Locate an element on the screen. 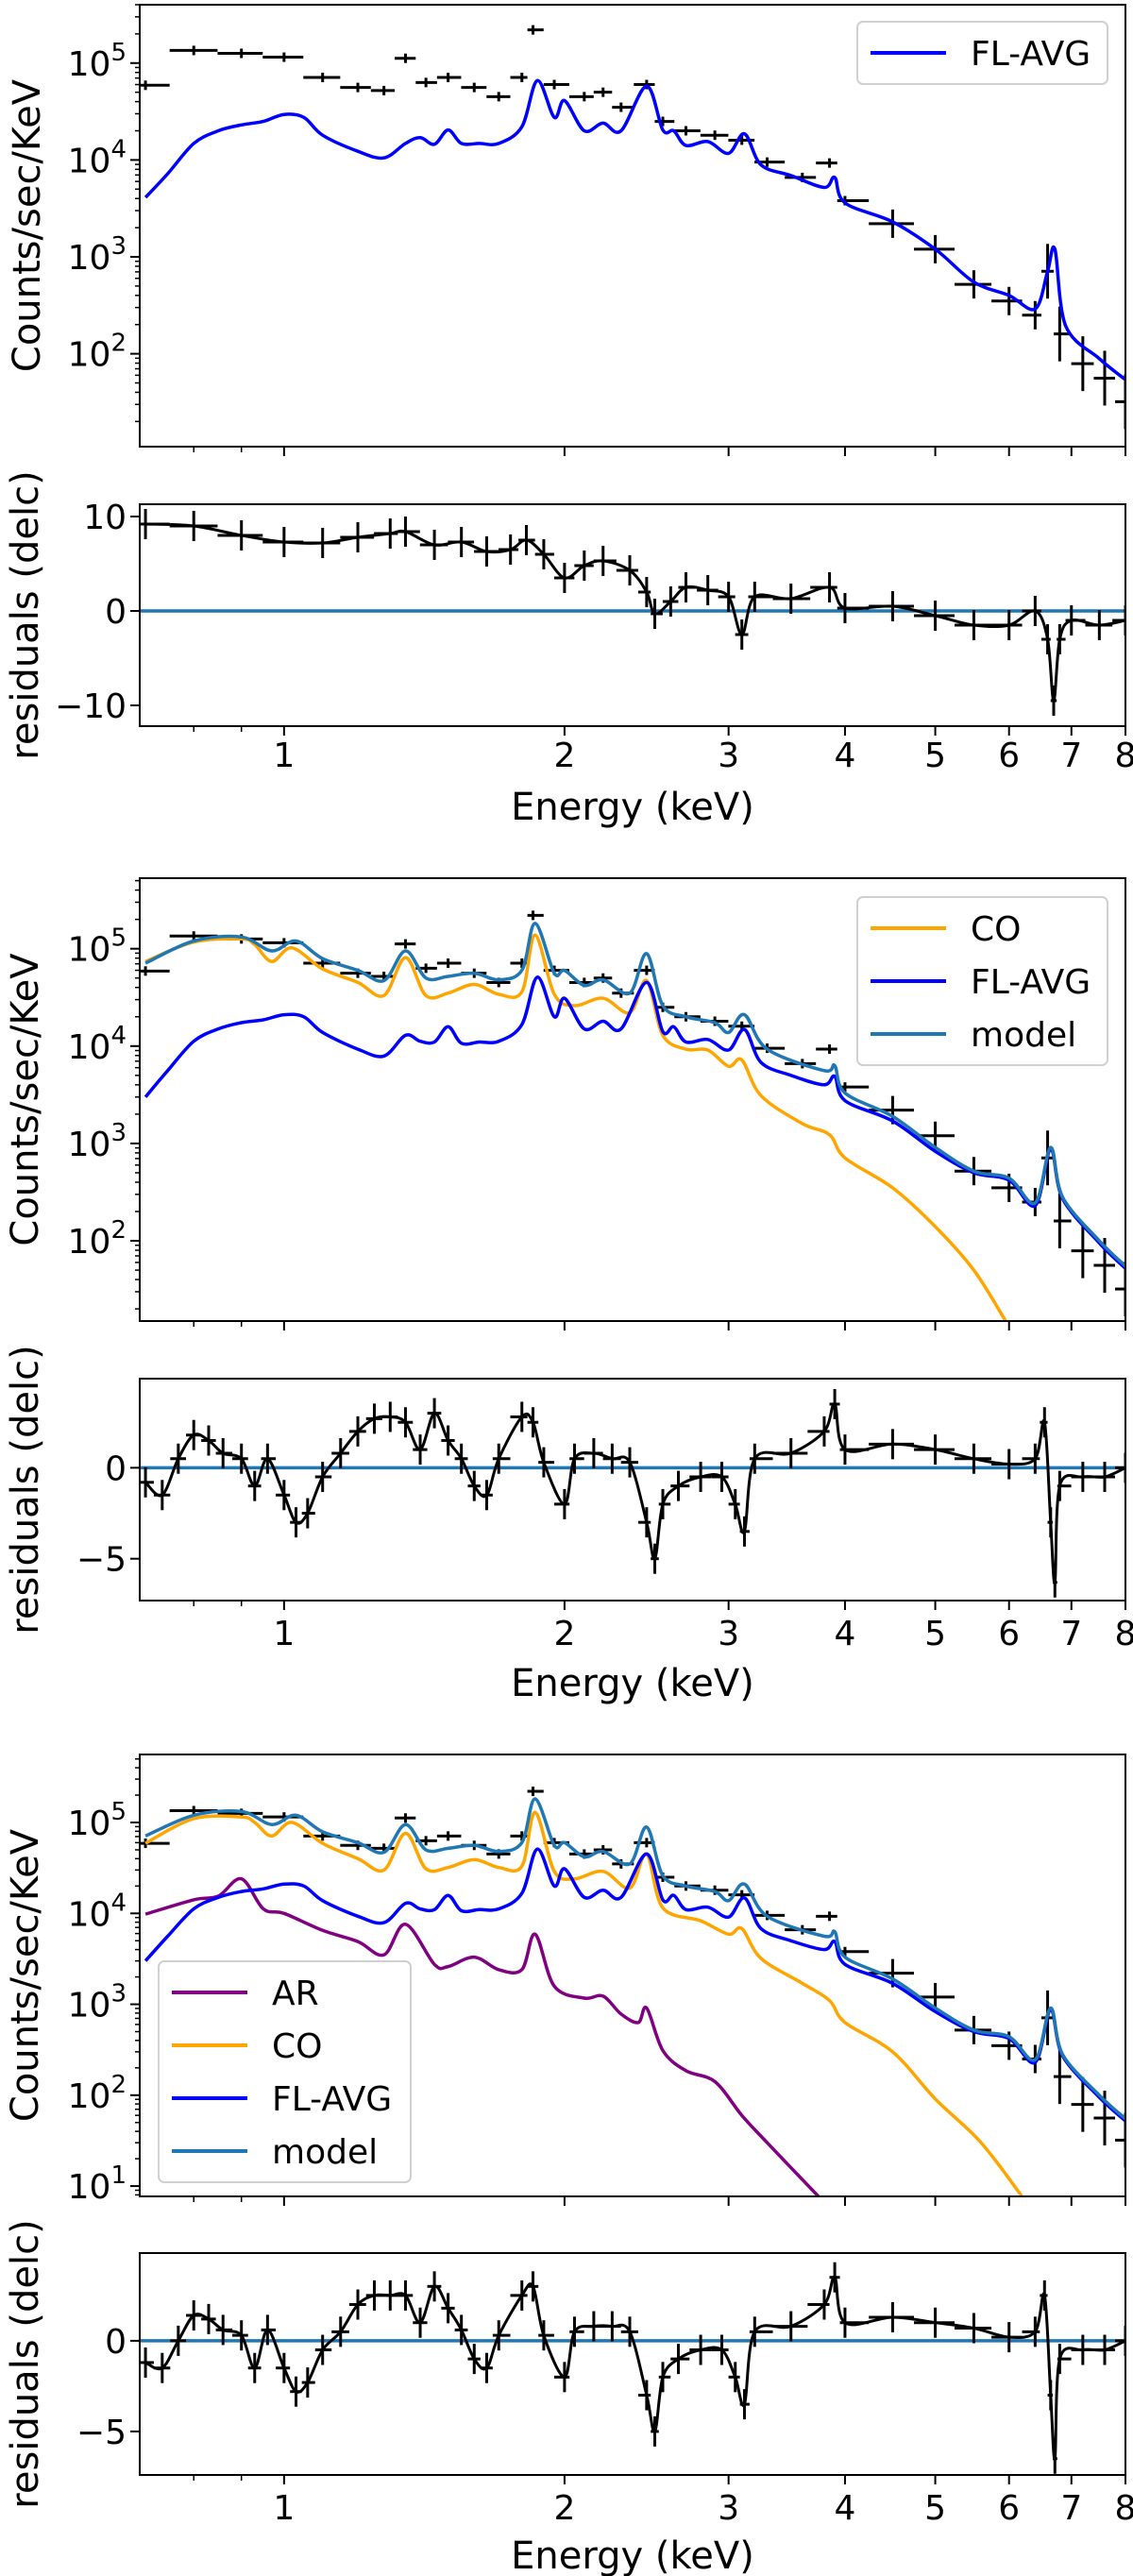 The image size is (1133, 2576). legend: FL-AVG is located at coordinates (982, 53).